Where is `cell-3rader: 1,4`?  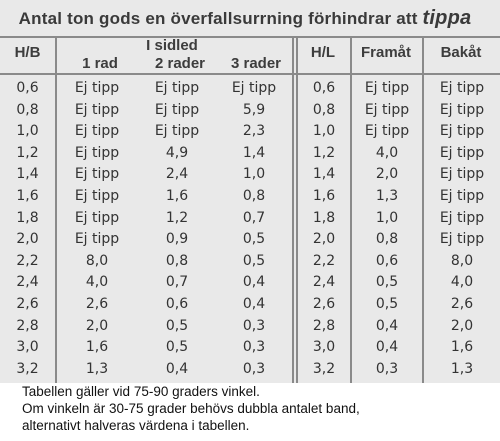 cell-3rader: 1,4 is located at coordinates (254, 152).